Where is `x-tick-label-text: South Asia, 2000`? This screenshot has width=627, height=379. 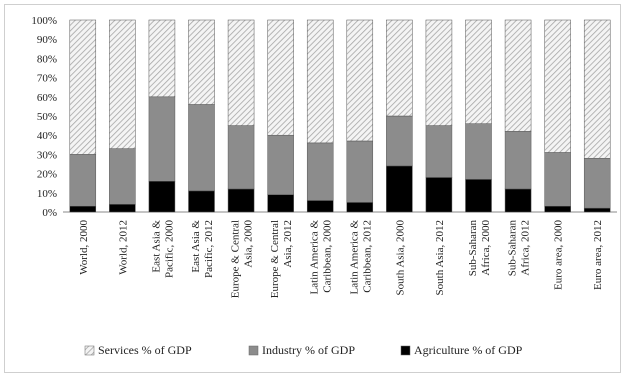
x-tick-label-text: South Asia, 2000 is located at coordinates (400, 258).